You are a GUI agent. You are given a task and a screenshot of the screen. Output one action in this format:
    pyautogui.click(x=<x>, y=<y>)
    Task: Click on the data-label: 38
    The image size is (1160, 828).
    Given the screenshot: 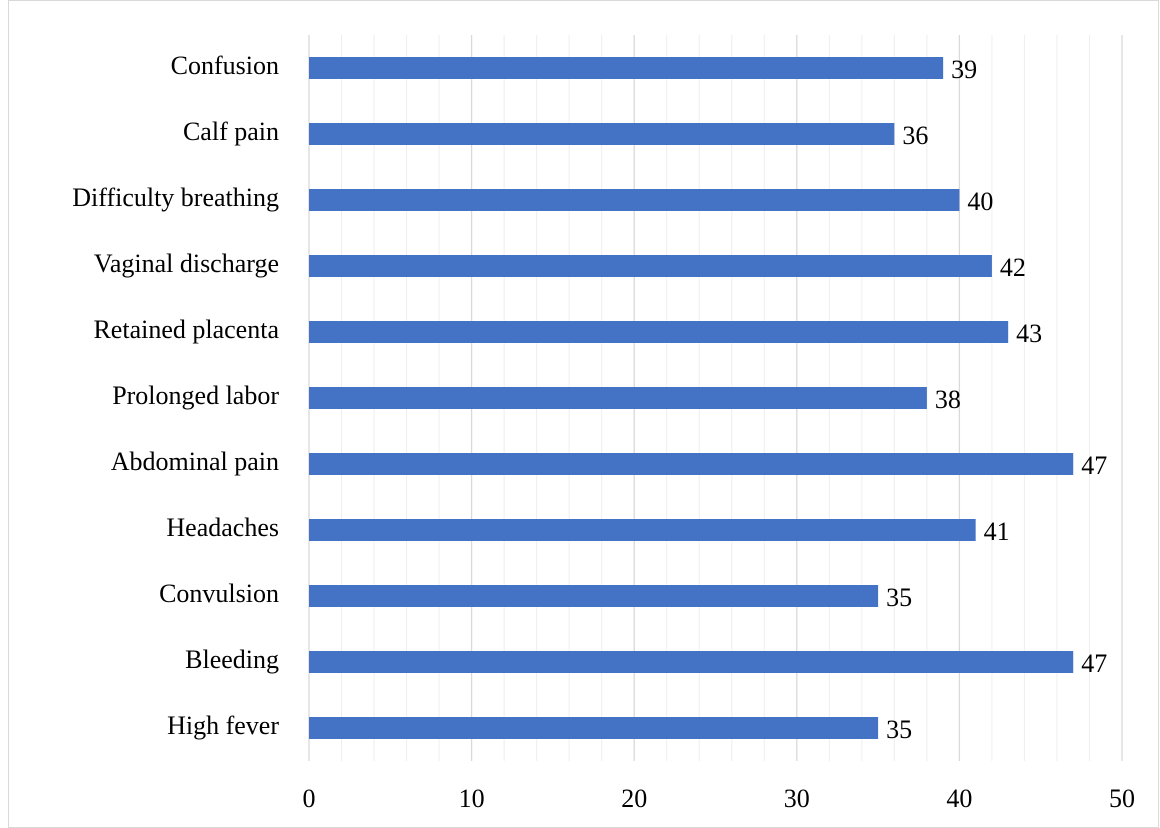 What is the action you would take?
    pyautogui.click(x=948, y=399)
    